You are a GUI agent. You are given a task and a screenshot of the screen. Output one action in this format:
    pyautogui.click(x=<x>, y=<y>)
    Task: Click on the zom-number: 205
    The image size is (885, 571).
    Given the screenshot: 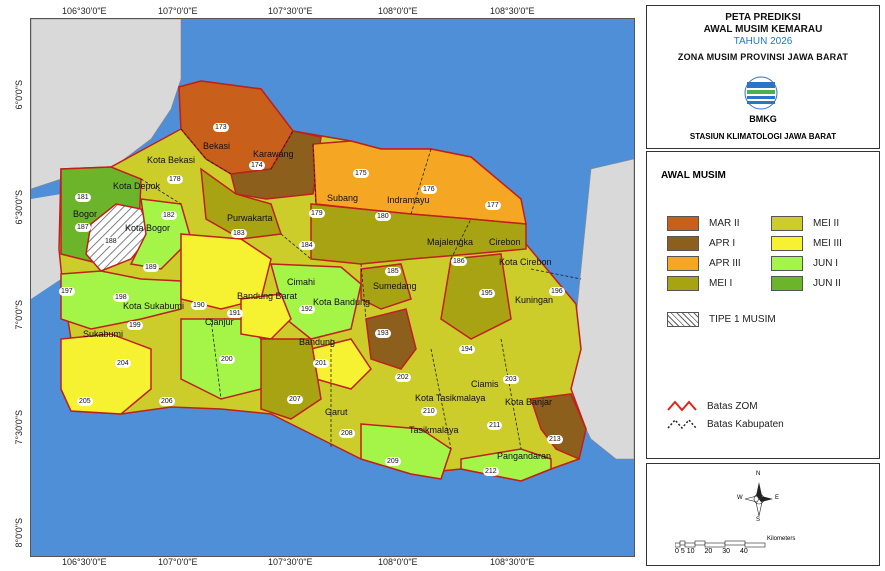 What is the action you would take?
    pyautogui.click(x=85, y=401)
    